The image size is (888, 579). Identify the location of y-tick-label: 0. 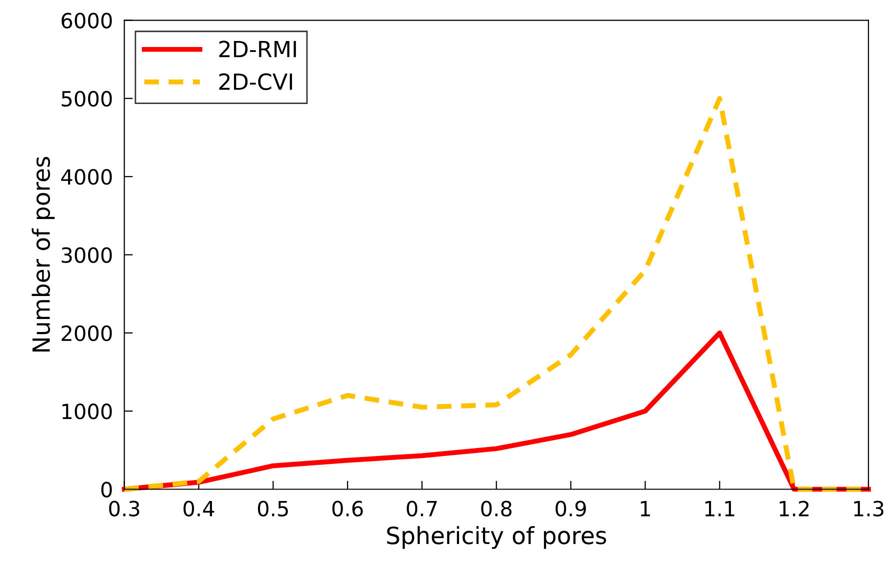
(106, 490).